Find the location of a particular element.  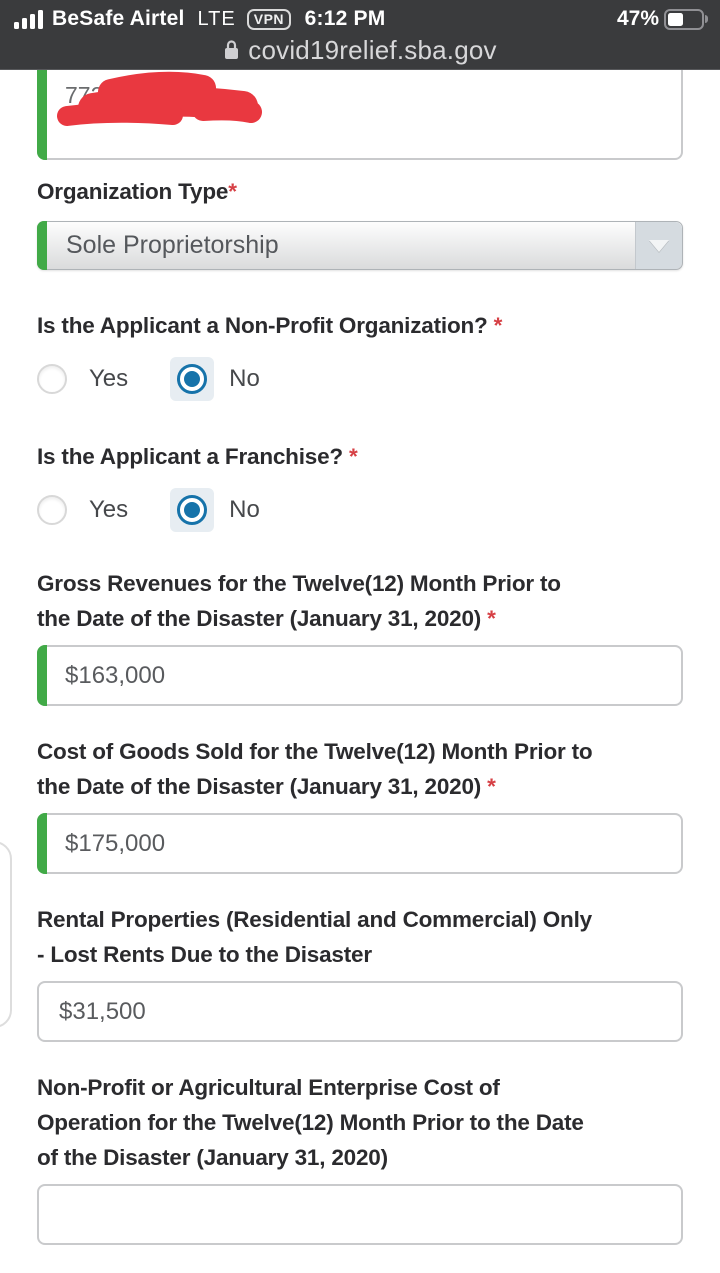

left-edge-card is located at coordinates (6, 934).